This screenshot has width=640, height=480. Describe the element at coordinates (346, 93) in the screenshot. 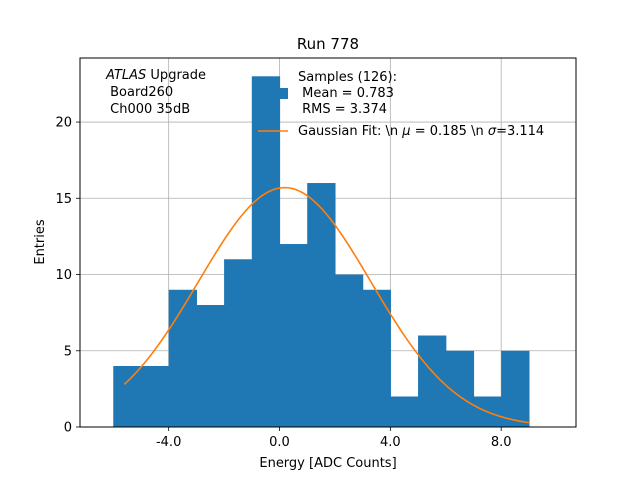

I see `legend-samples-line-2: Mean = 0.783` at that location.